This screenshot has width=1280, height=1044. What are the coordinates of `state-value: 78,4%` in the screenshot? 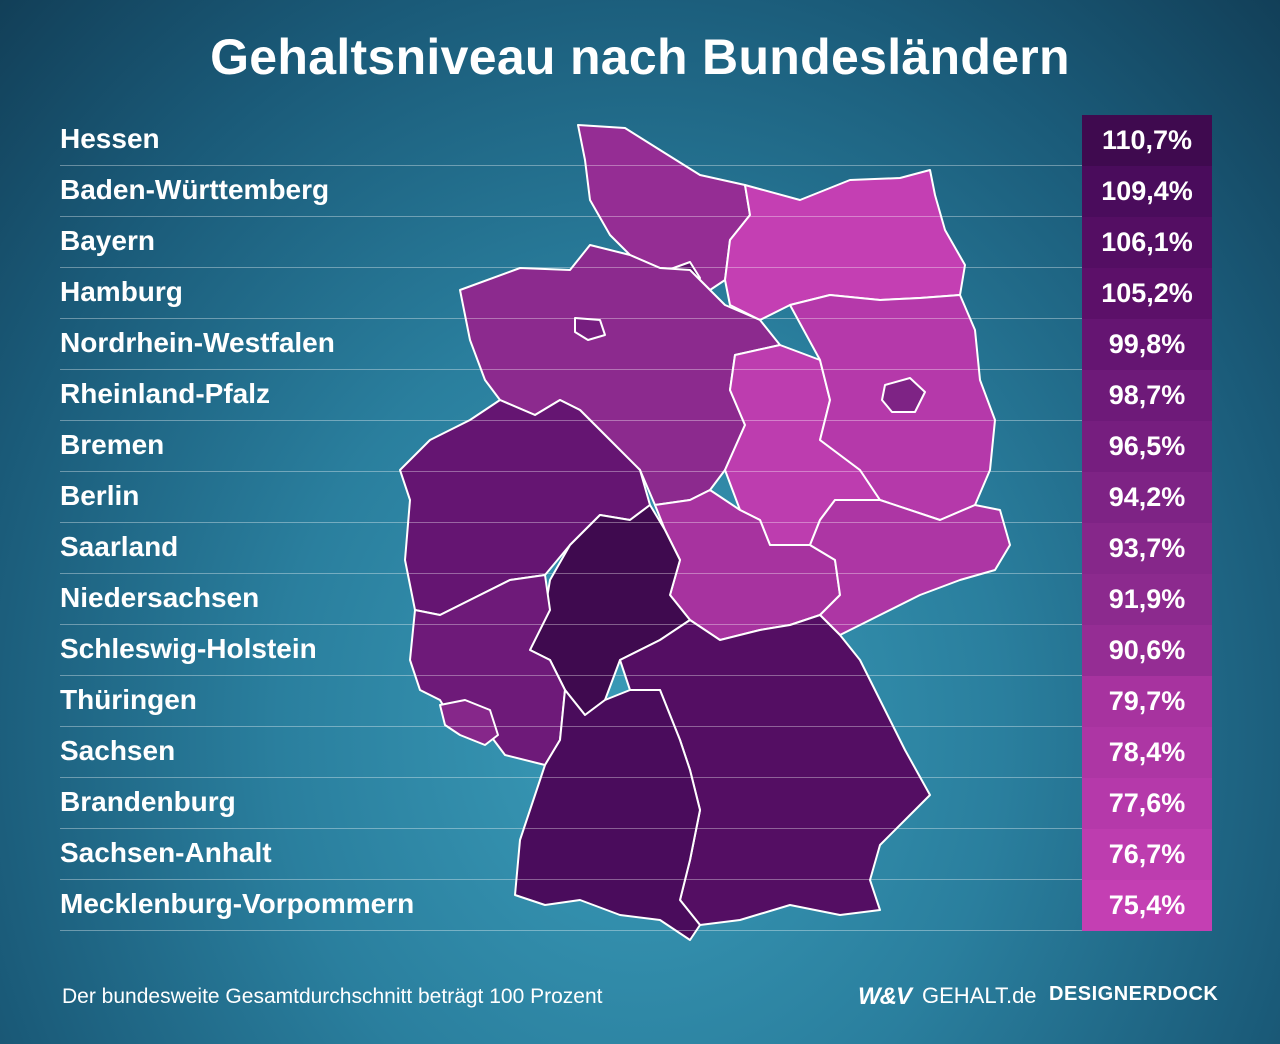 It's located at (1147, 752).